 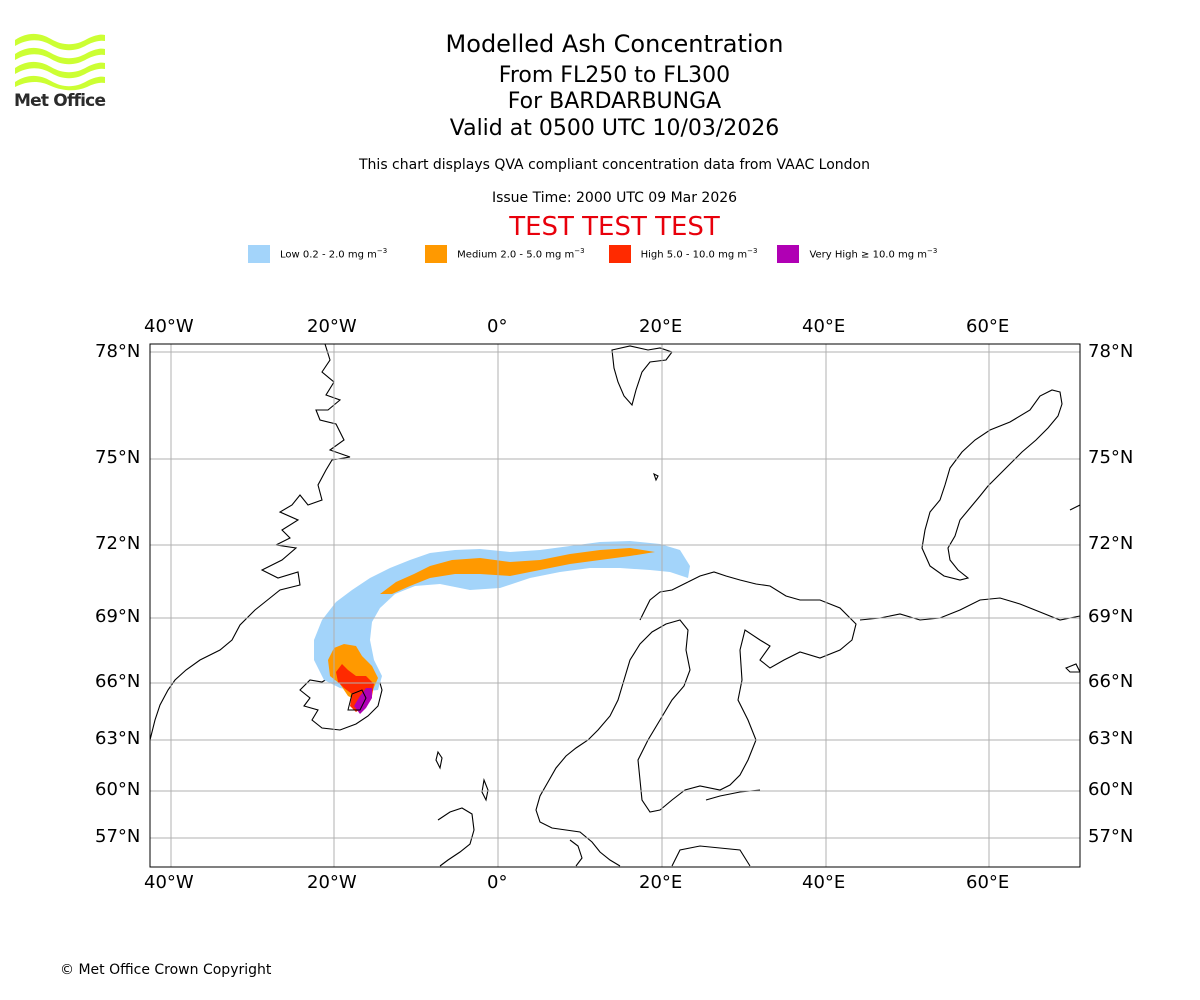 What do you see at coordinates (456, 837) in the screenshot?
I see `scotland-coast` at bounding box center [456, 837].